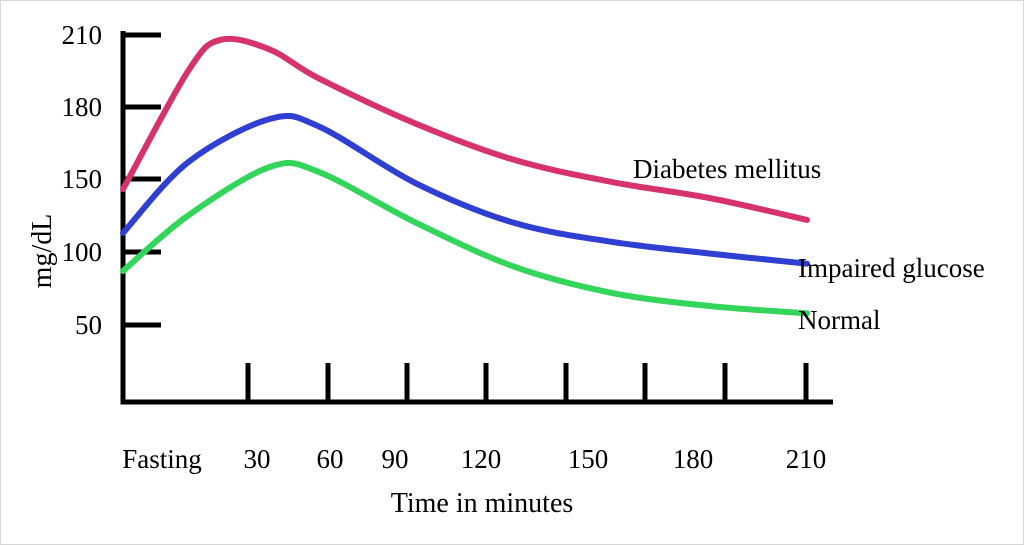  Describe the element at coordinates (82, 179) in the screenshot. I see `y-tick-label: 150` at that location.